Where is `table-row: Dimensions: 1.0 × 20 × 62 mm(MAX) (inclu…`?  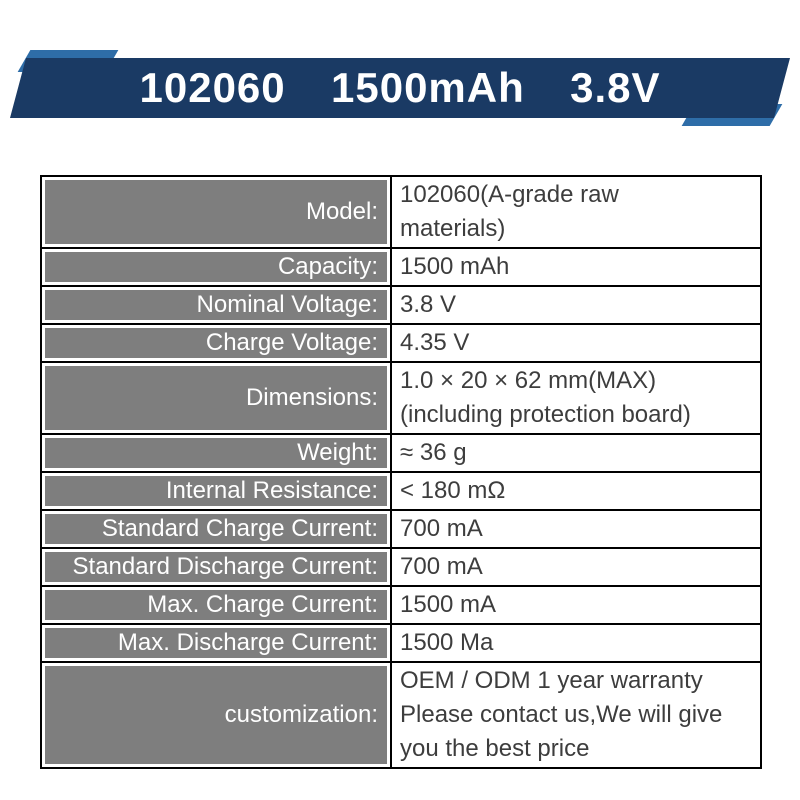
table-row: Dimensions: 1.0 × 20 × 62 mm(MAX) (inclu… is located at coordinates (401, 398).